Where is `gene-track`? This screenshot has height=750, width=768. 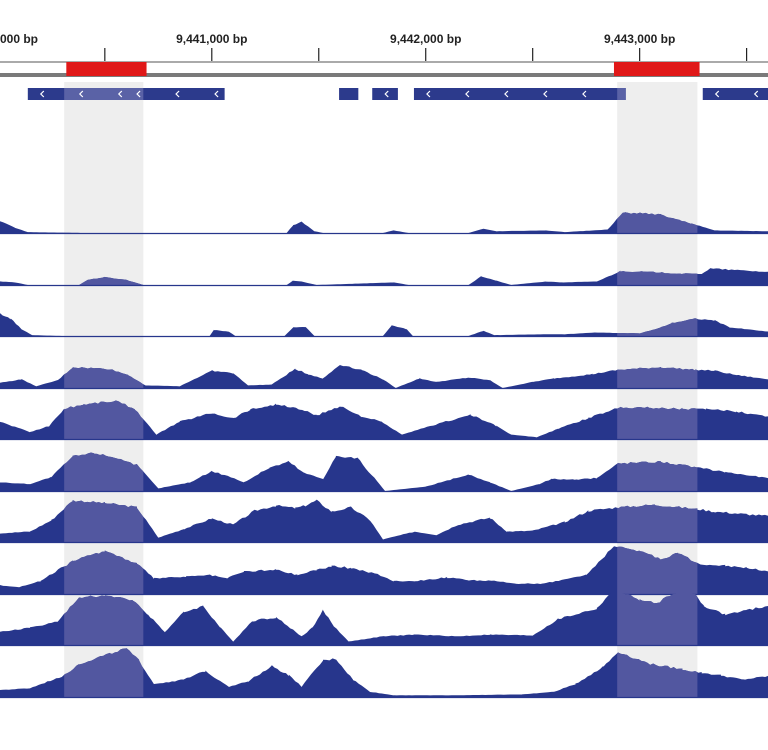 gene-track is located at coordinates (397, 94).